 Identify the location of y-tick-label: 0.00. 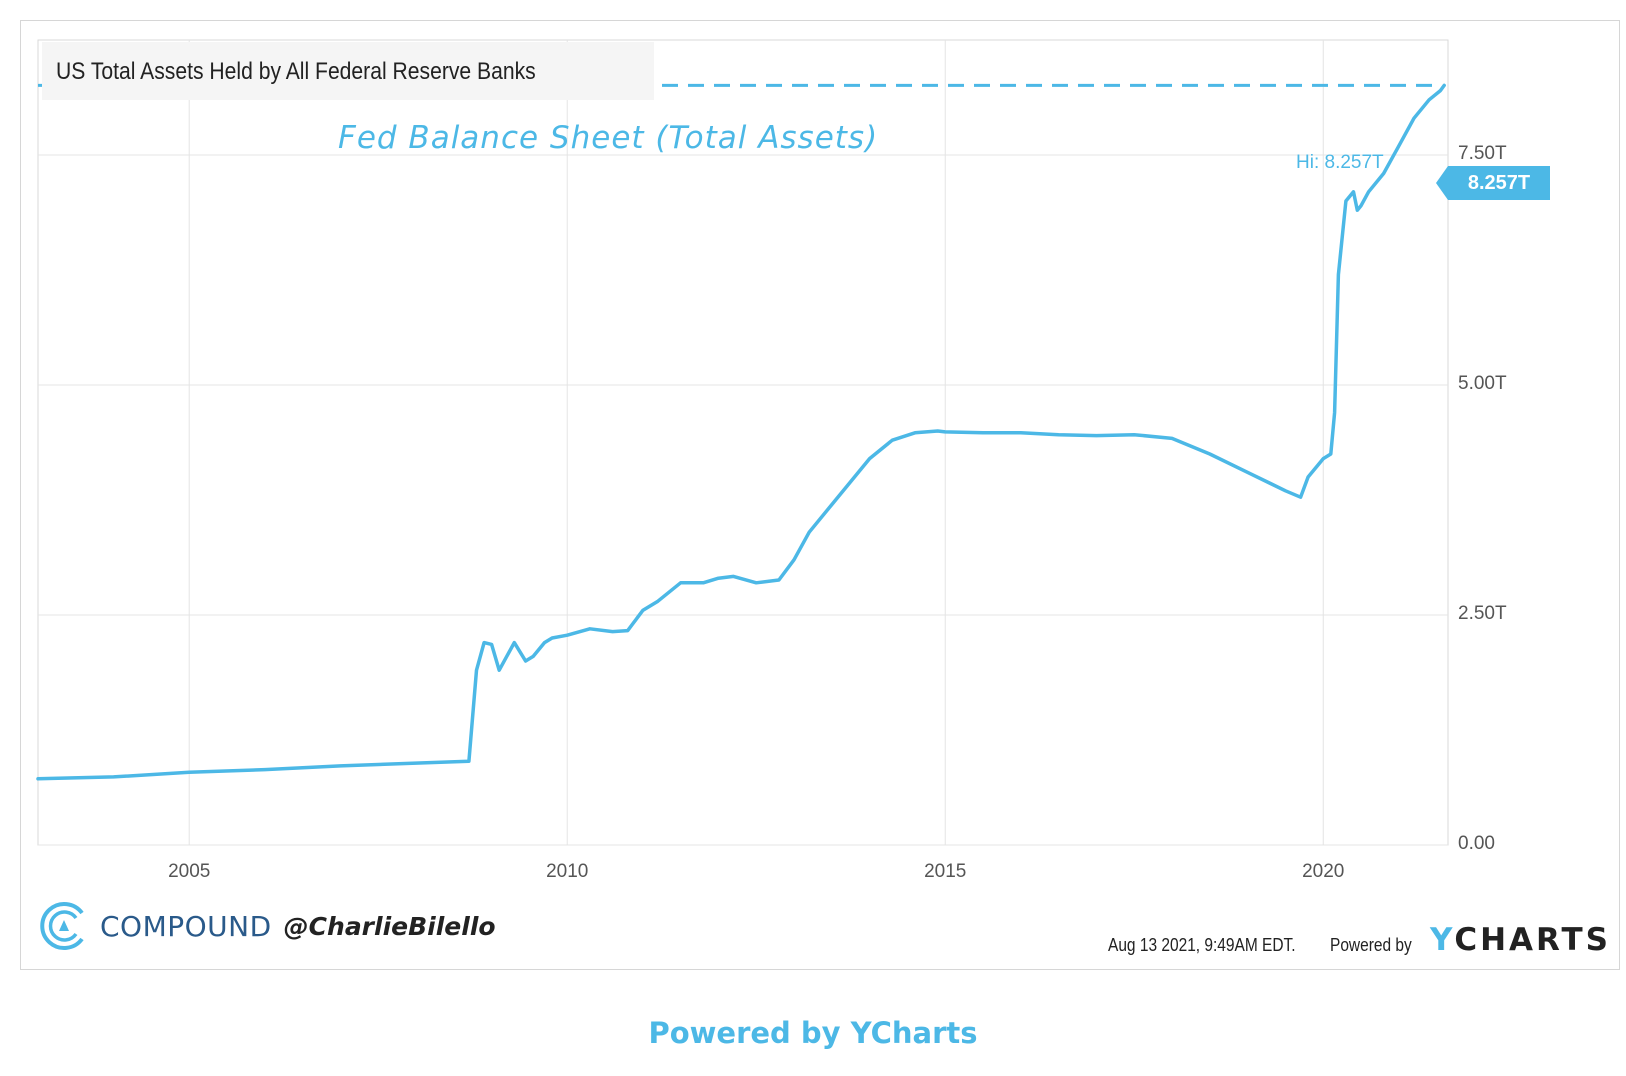
(1476, 843).